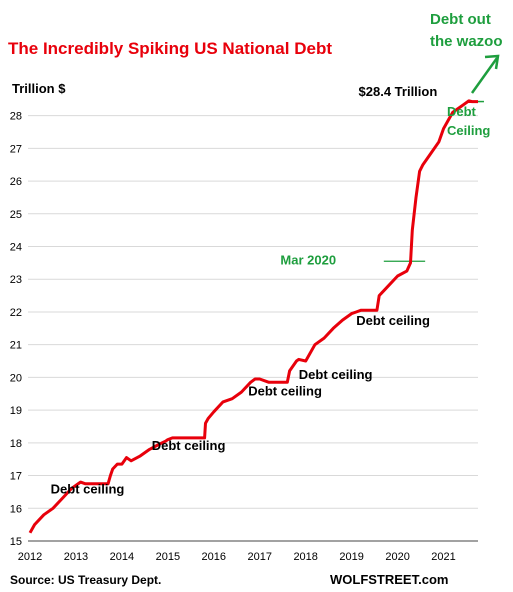 This screenshot has height=592, width=513. What do you see at coordinates (16, 346) in the screenshot?
I see `y-tick-label: 21` at bounding box center [16, 346].